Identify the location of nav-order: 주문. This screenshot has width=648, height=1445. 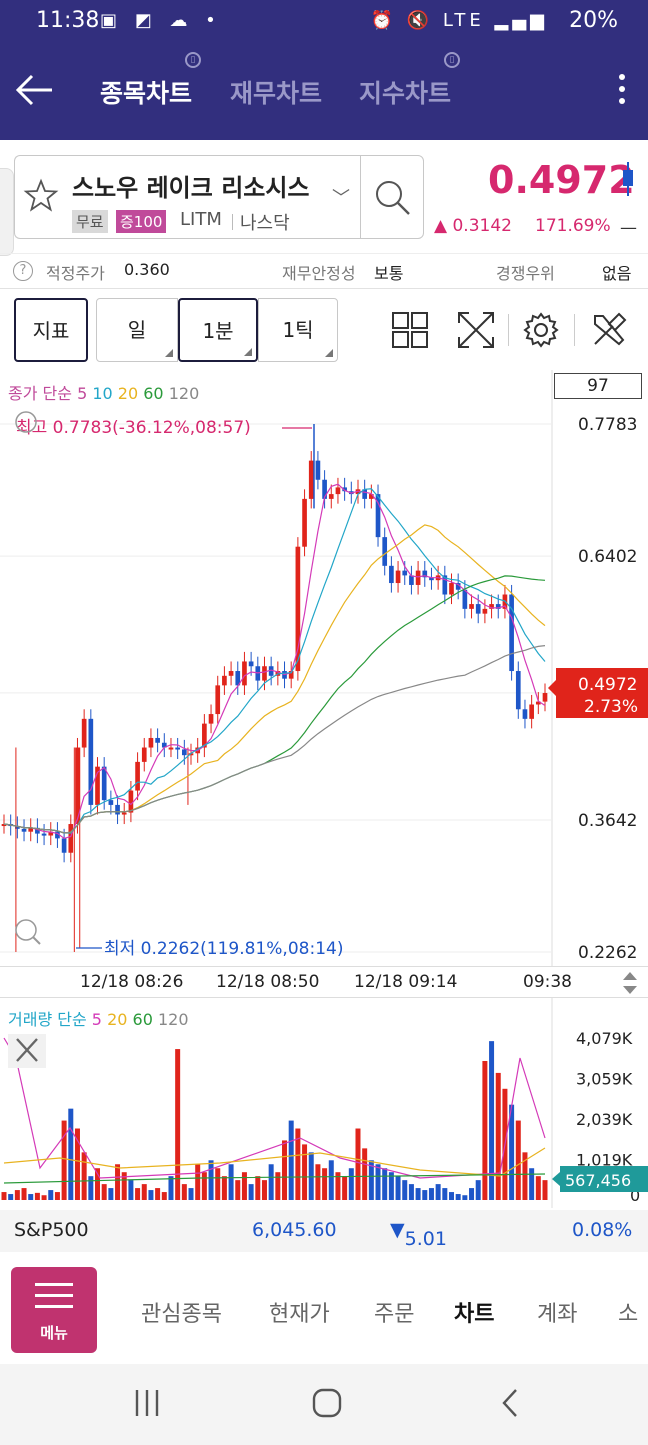
(394, 1314).